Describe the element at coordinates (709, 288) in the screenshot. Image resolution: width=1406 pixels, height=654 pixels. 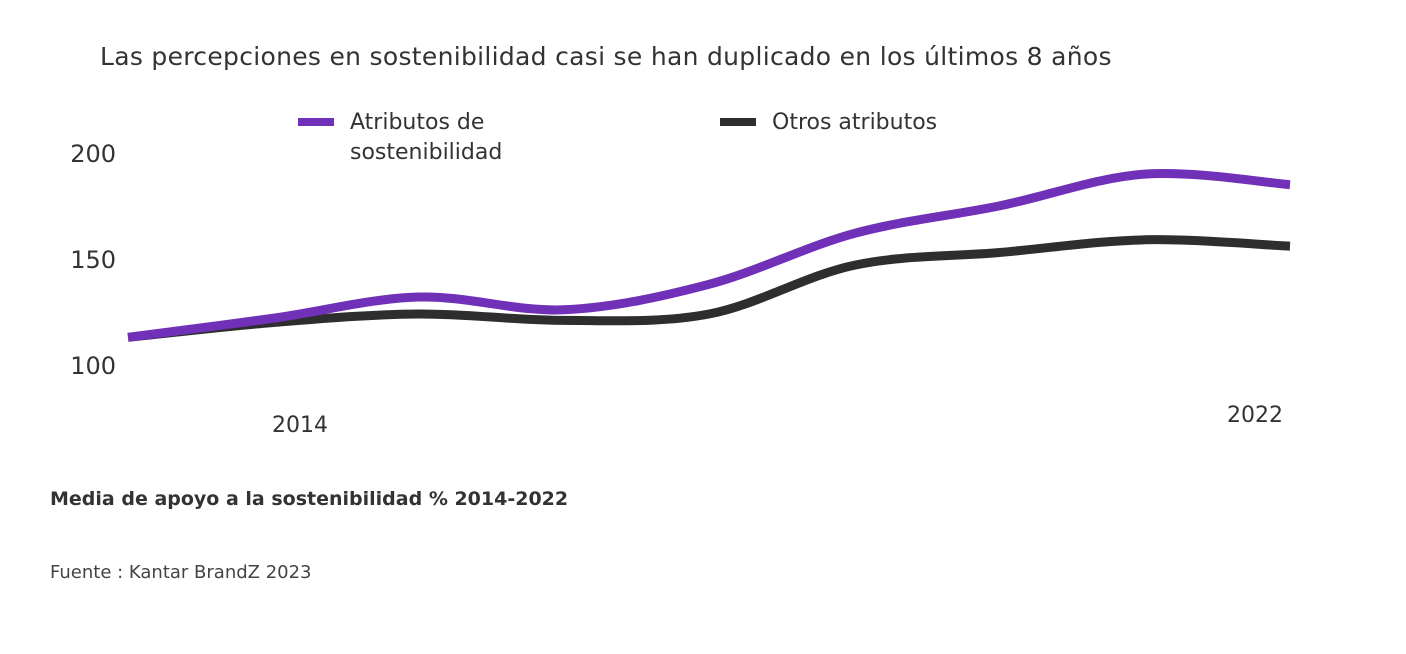
I see `series-line-others` at that location.